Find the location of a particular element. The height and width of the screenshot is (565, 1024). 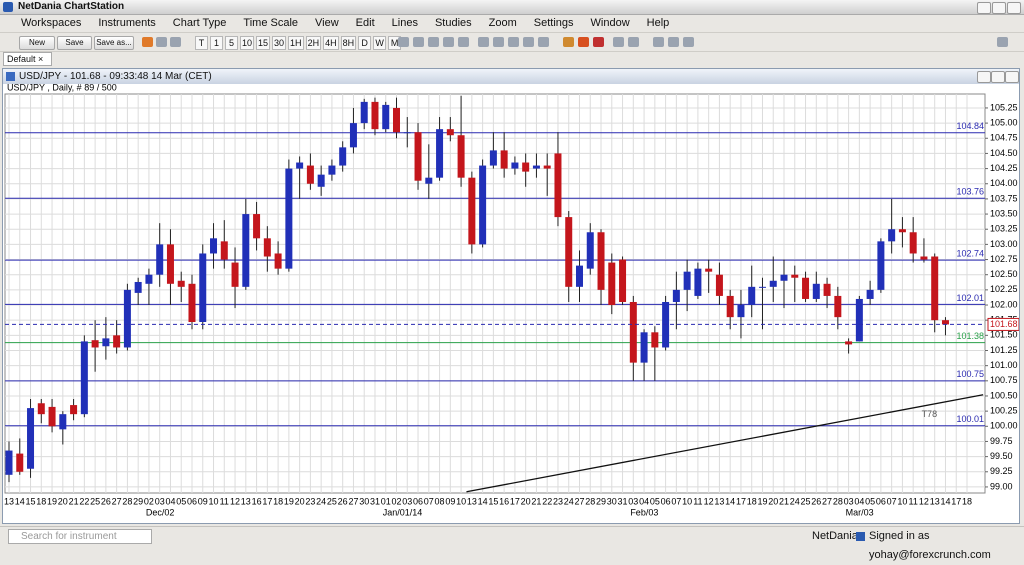

period-button: 4H is located at coordinates (331, 43).